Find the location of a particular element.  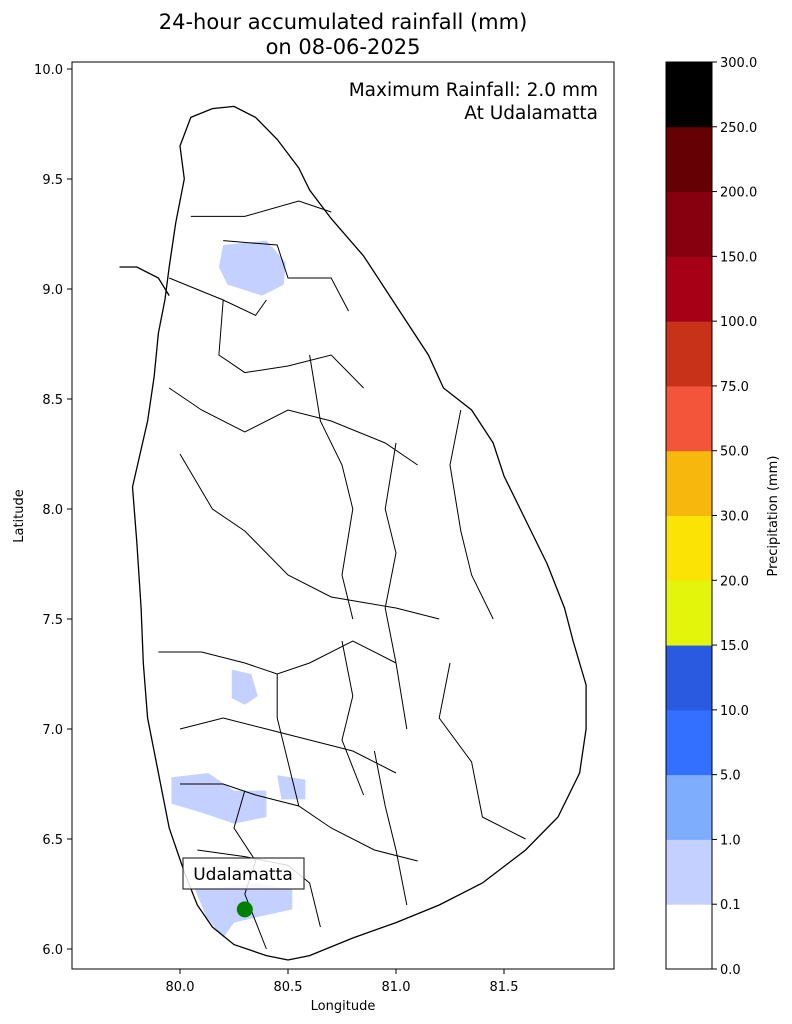

x-tick-label: 81.0 is located at coordinates (396, 987).